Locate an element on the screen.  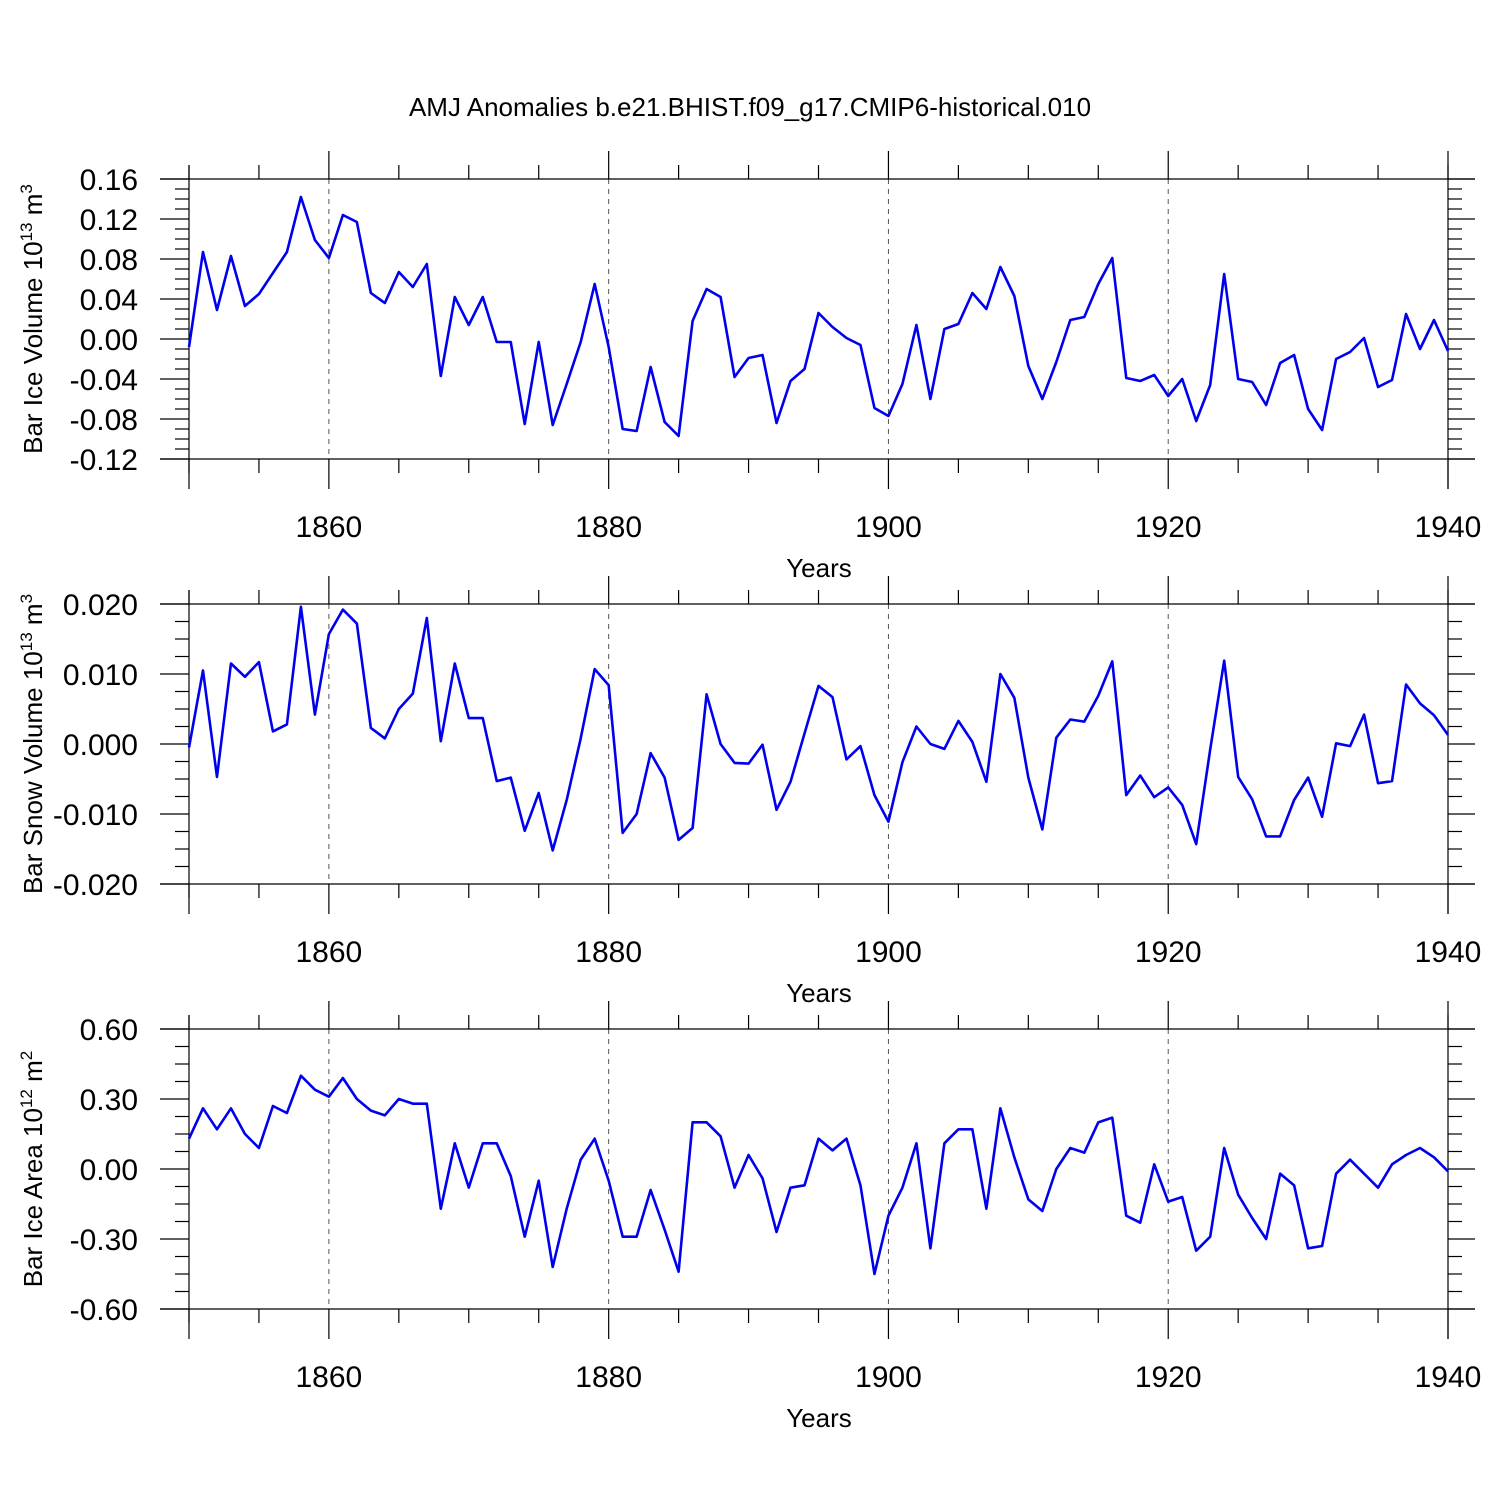
y-tick-label: -0.60 is located at coordinates (104, 1310).